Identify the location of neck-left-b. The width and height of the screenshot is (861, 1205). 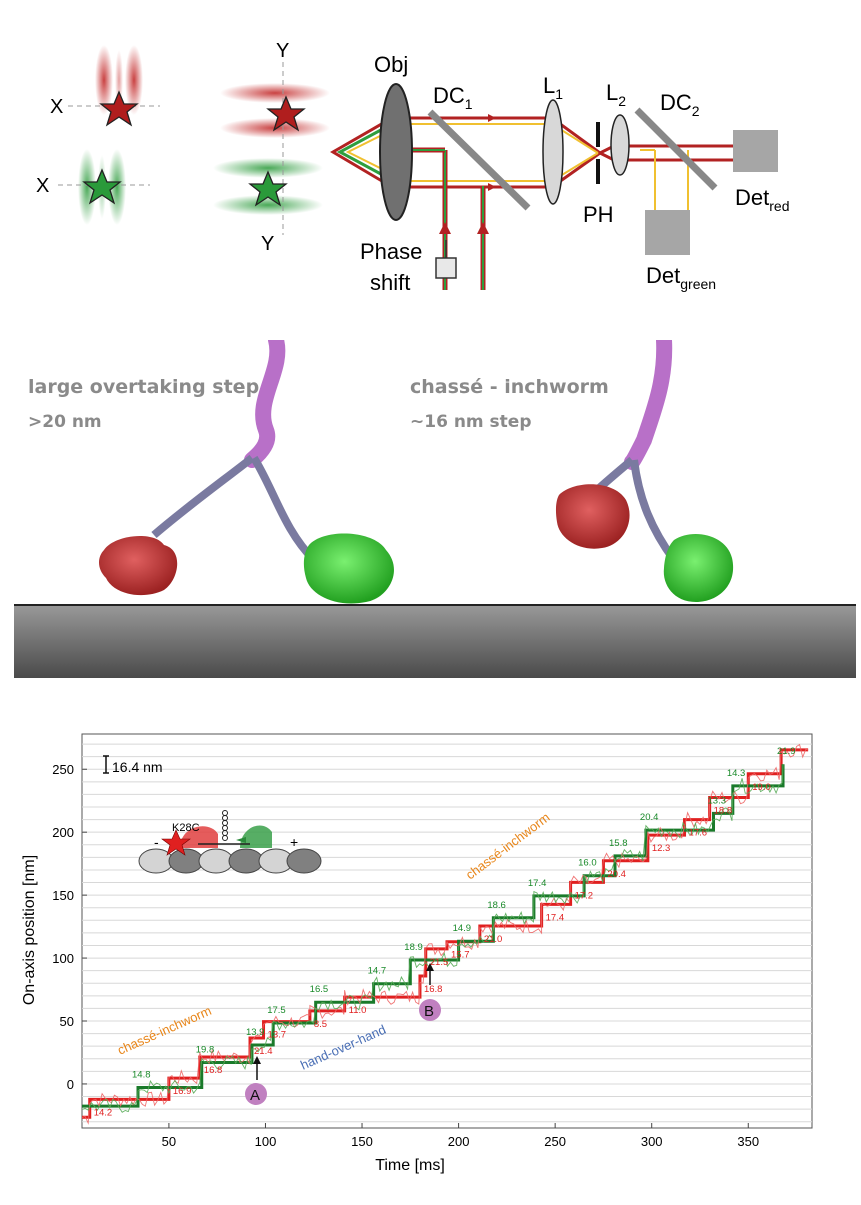
(283, 509).